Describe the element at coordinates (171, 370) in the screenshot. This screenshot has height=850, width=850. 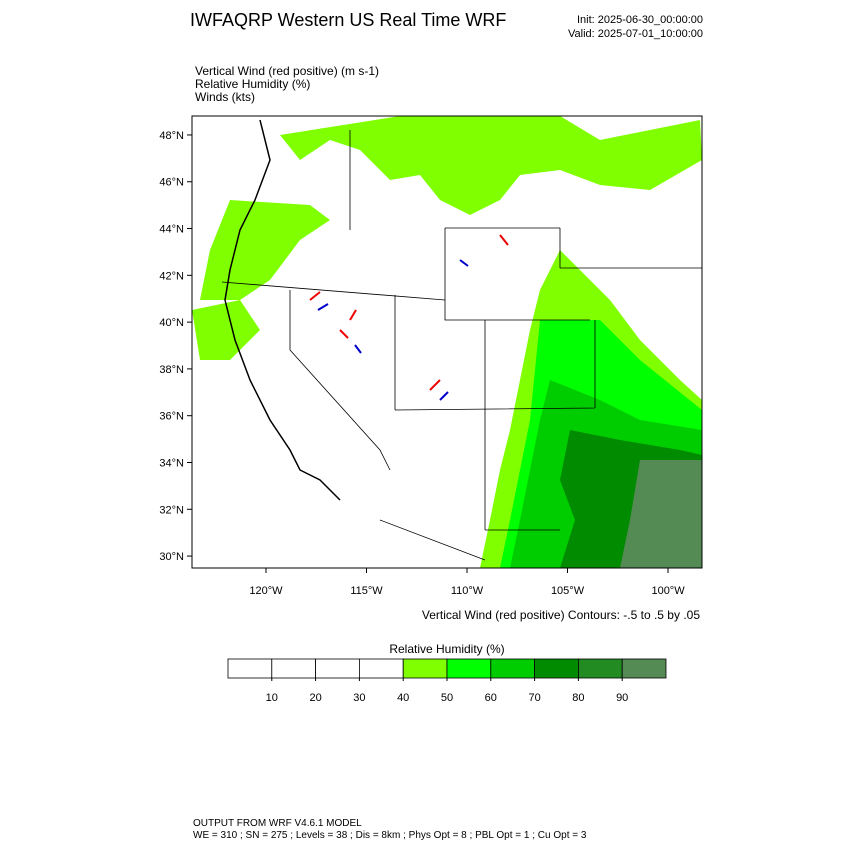
I see `lat-tick-label: 38°N` at that location.